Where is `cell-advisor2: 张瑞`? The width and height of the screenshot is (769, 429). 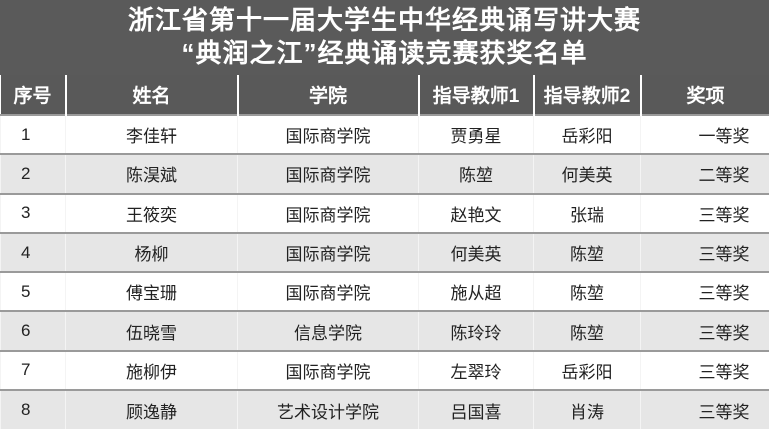 cell-advisor2: 张瑞 is located at coordinates (587, 212).